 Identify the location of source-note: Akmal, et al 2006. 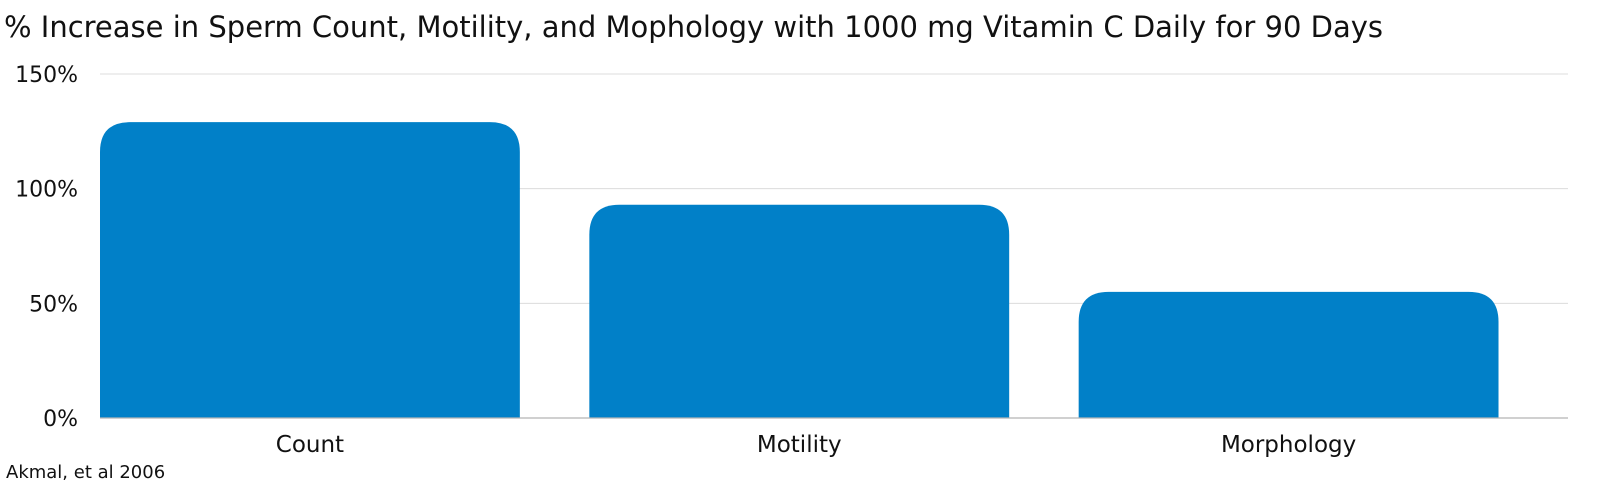
(85, 472).